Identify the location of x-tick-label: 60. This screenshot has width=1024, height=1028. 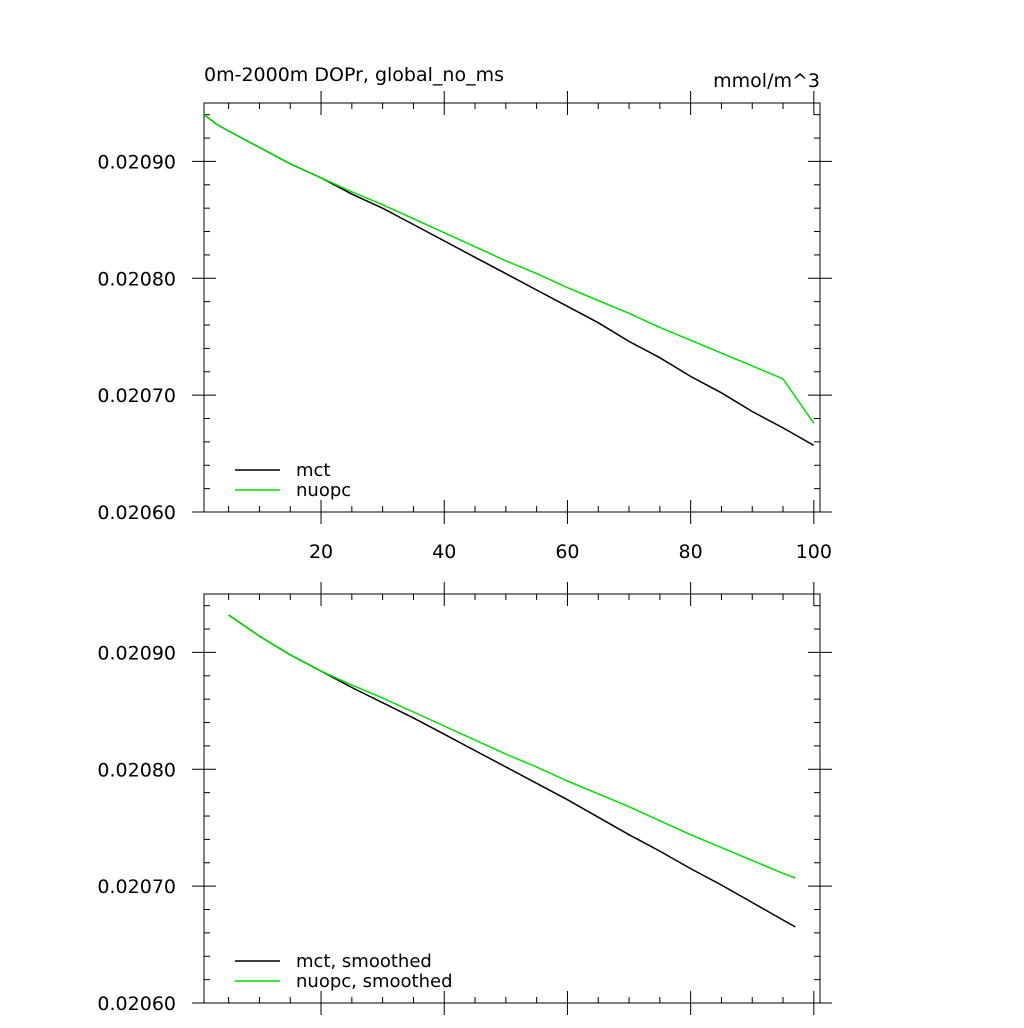
(567, 552).